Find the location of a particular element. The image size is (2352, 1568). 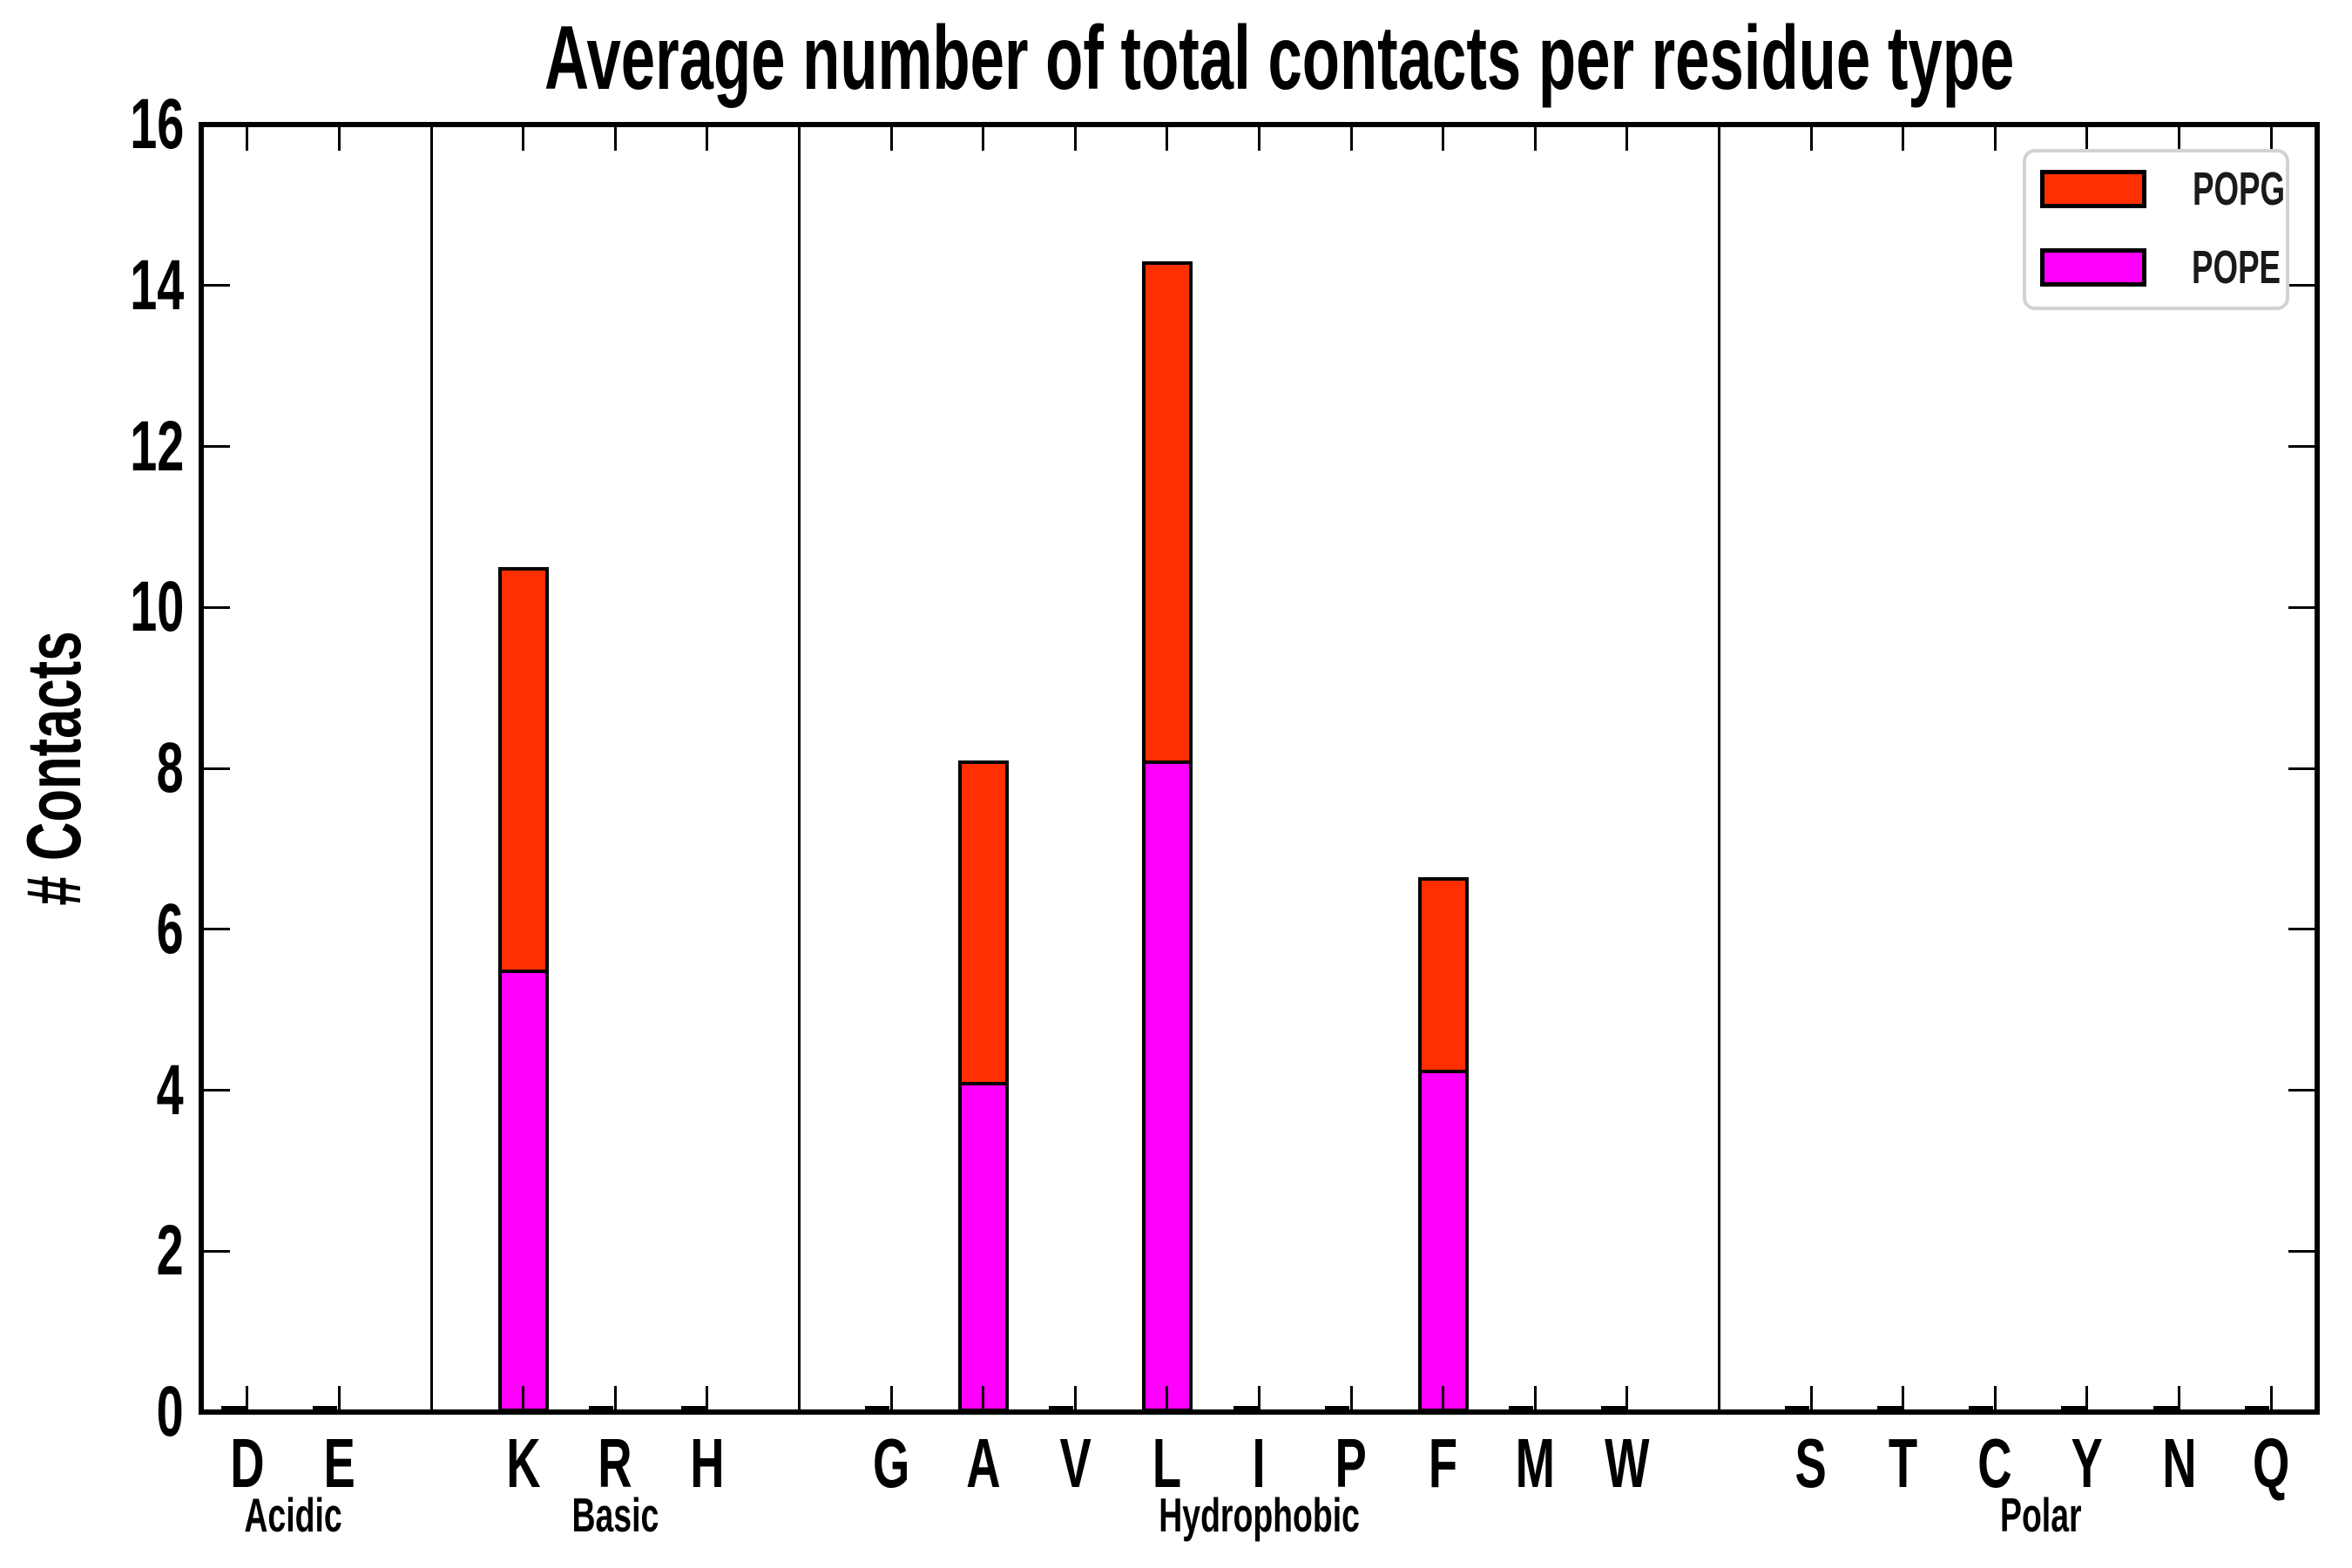

trace-bar-R is located at coordinates (601, 1409).